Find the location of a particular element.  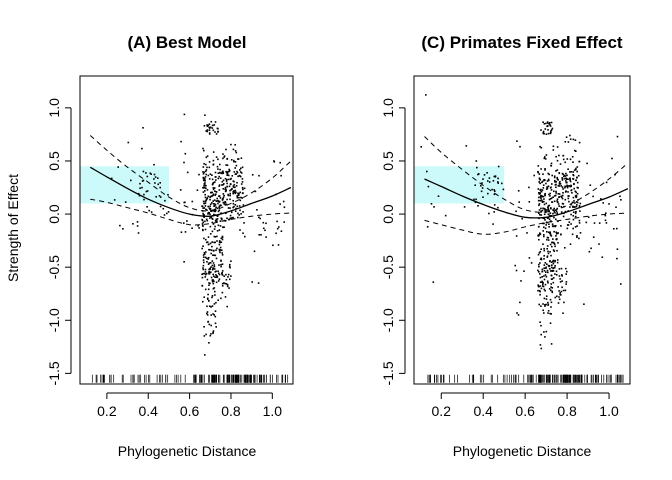

panel-a-x-tick-label: 0.2 is located at coordinates (107, 411).